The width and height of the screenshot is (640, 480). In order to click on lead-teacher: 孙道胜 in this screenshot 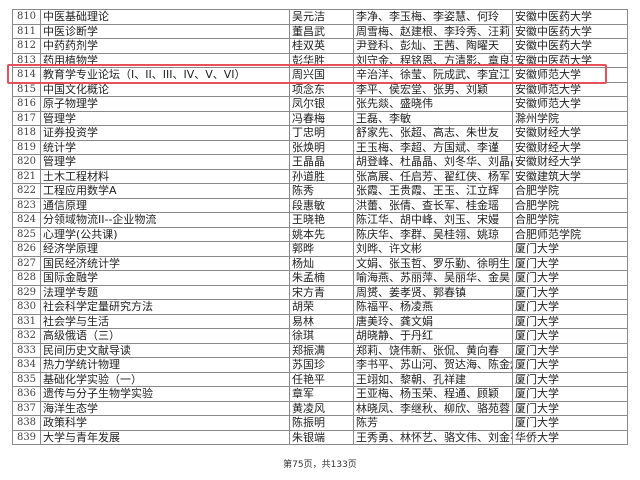, I will do `click(321, 176)`.